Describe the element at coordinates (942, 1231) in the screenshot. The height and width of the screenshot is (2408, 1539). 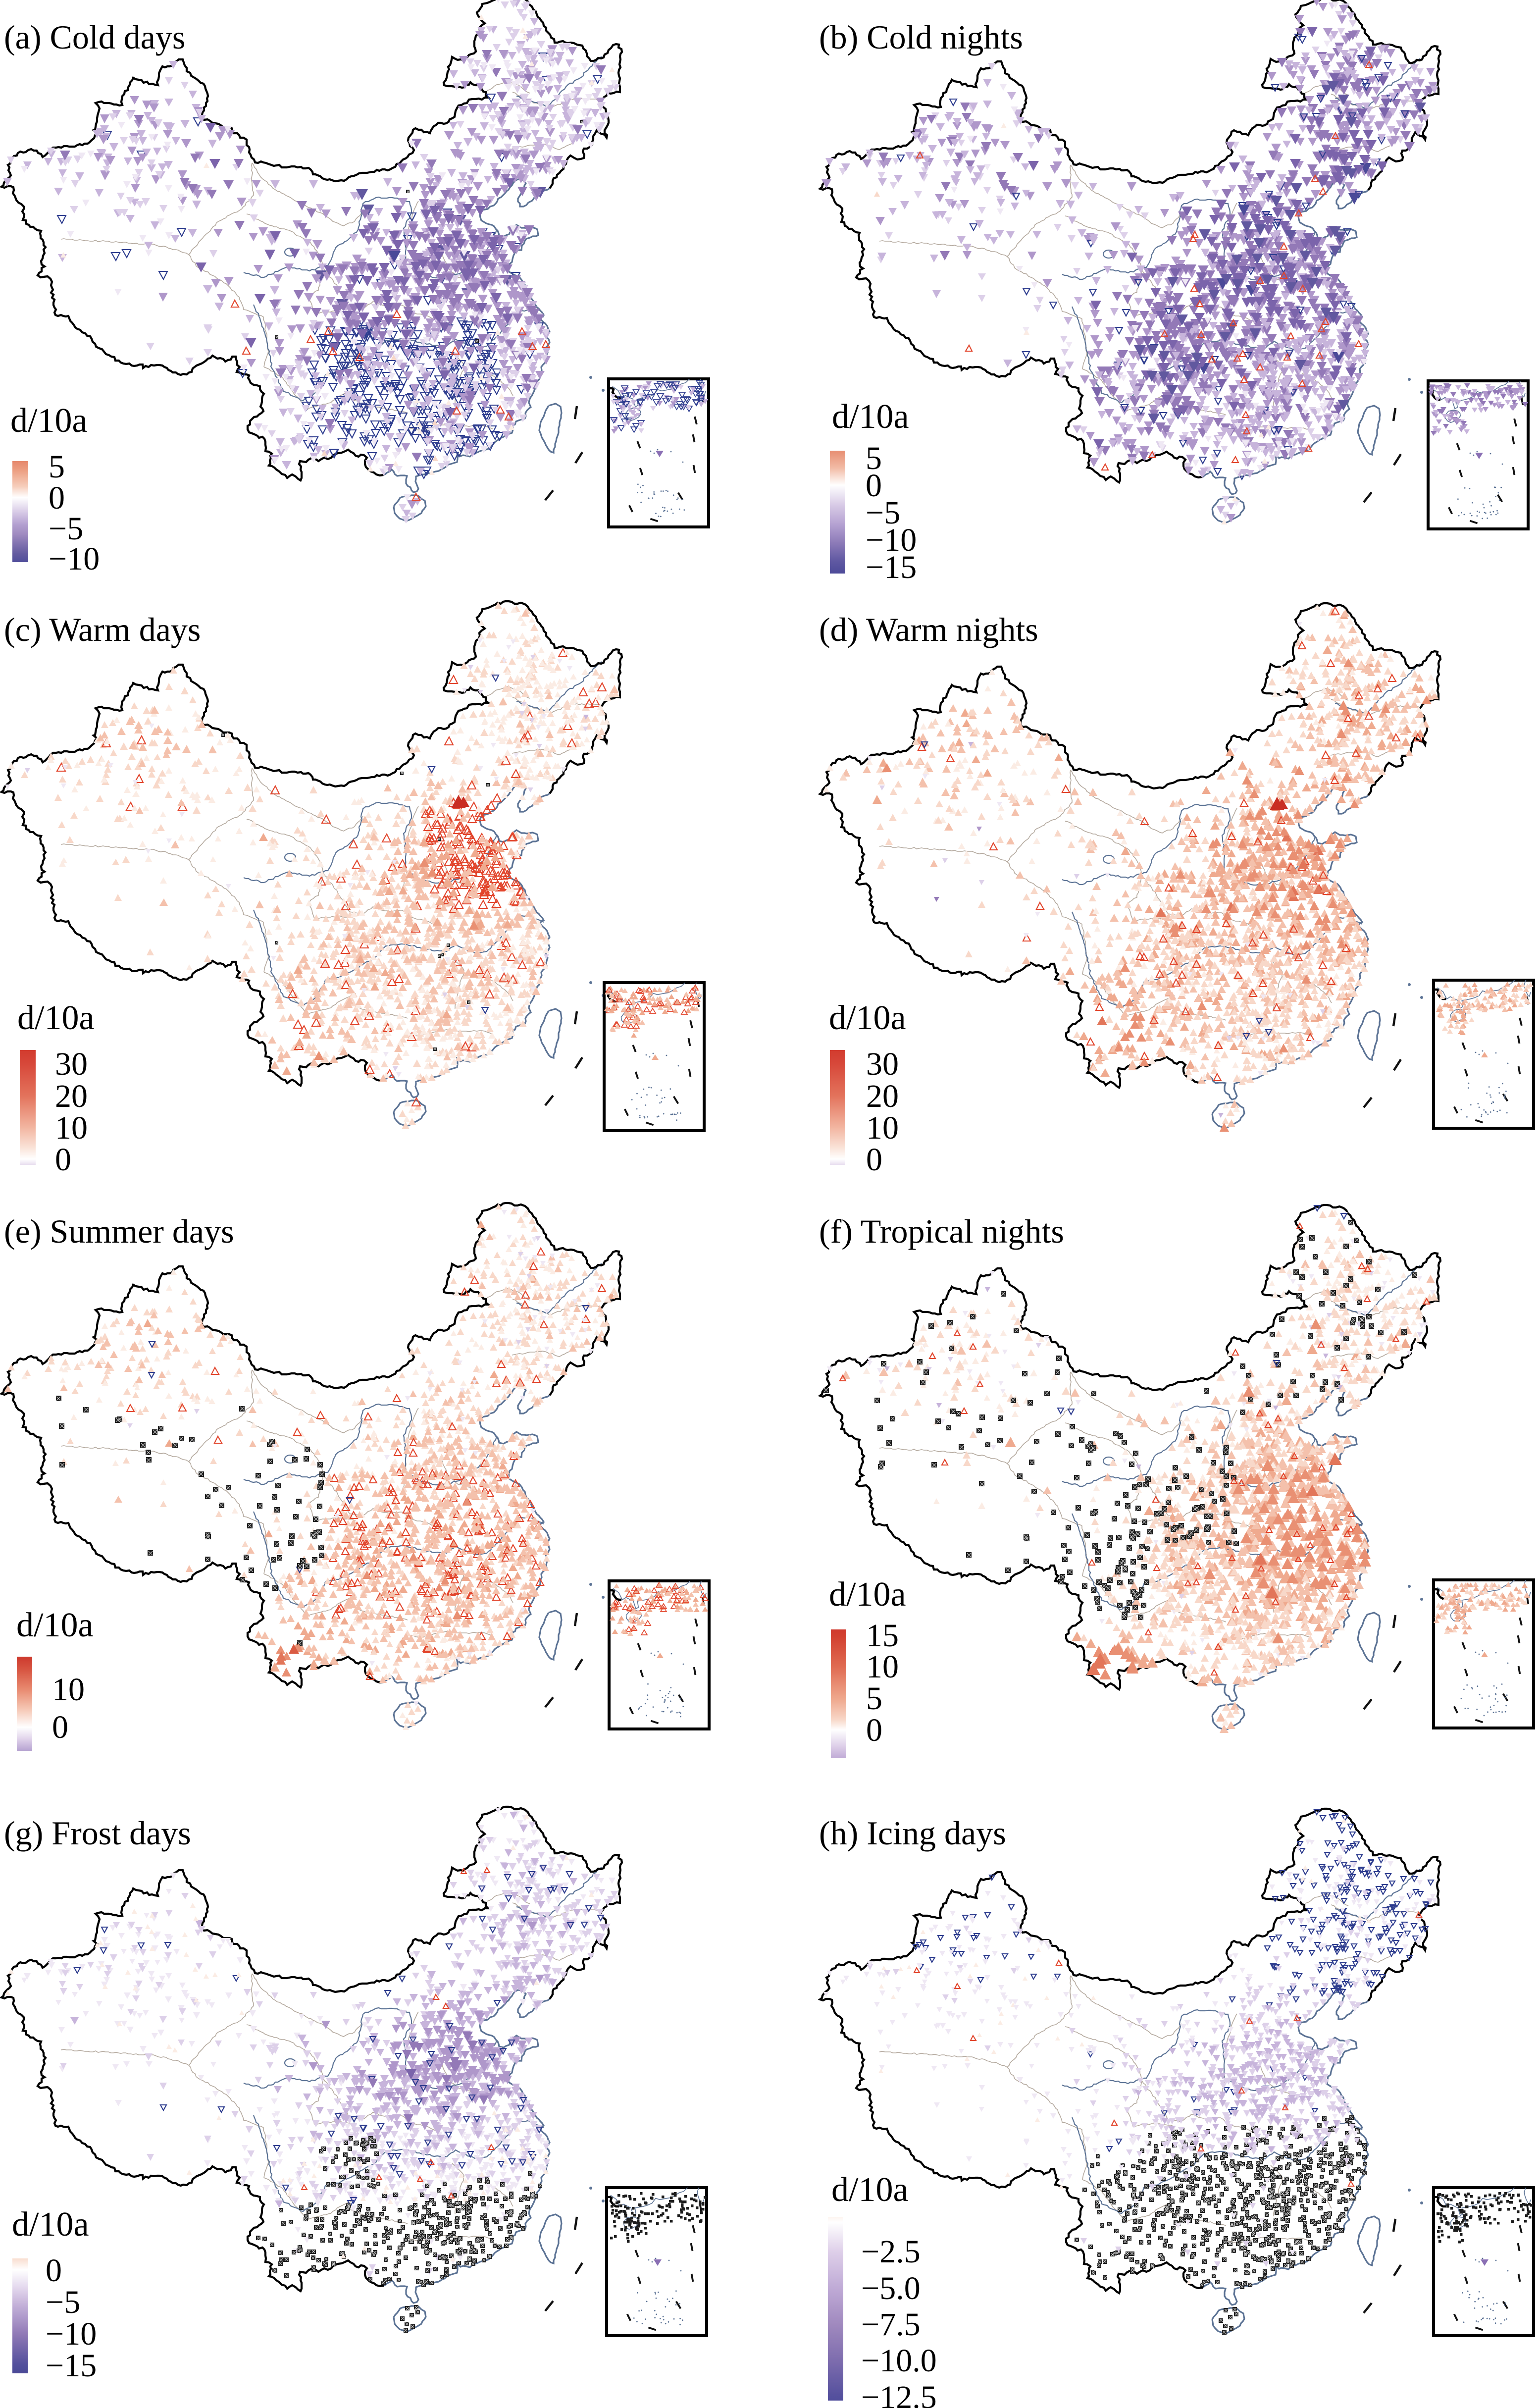
I see `svg-text: (f) Tropical nights` at that location.